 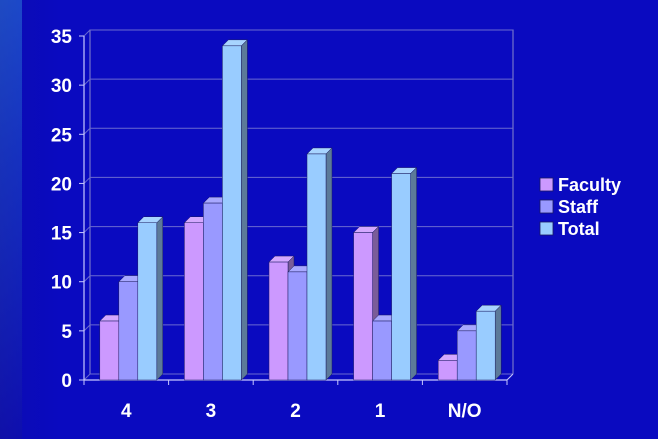 What do you see at coordinates (546, 184) in the screenshot?
I see `legend-swatch-faculty` at bounding box center [546, 184].